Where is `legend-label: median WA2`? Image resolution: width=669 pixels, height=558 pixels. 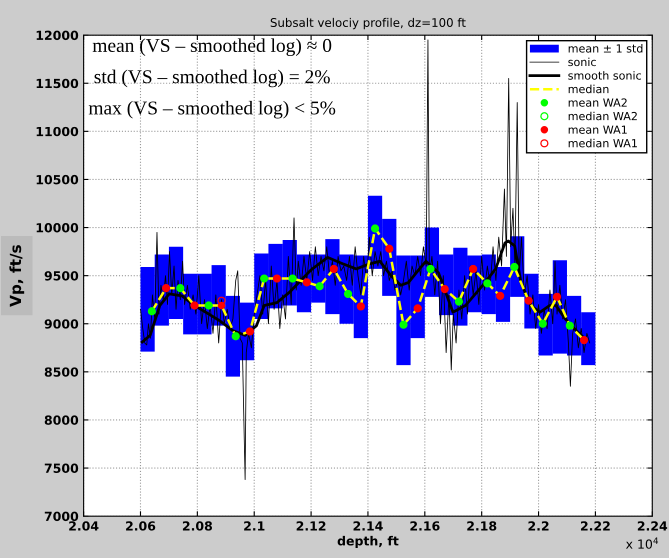
legend-label: median WA2 is located at coordinates (602, 116).